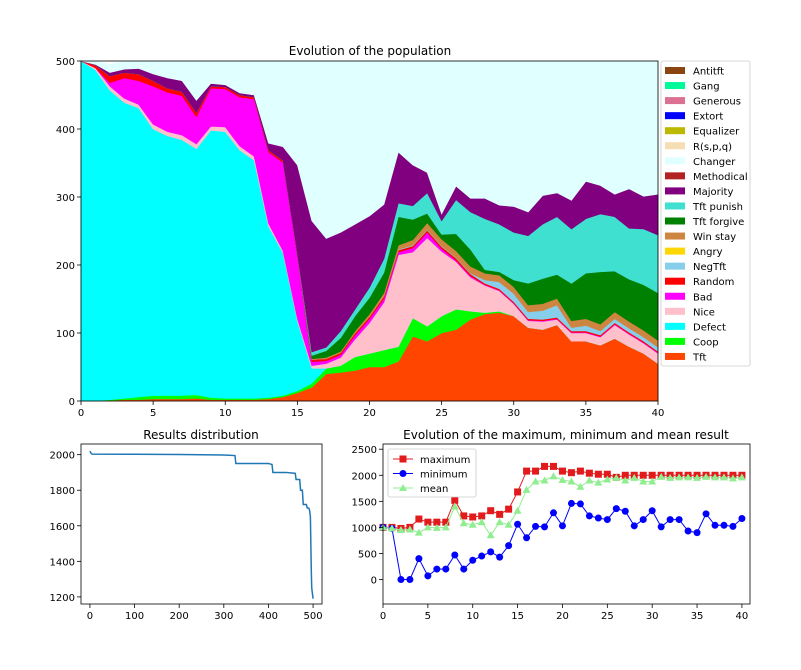  I want to click on population-xtick-label: 40, so click(658, 413).